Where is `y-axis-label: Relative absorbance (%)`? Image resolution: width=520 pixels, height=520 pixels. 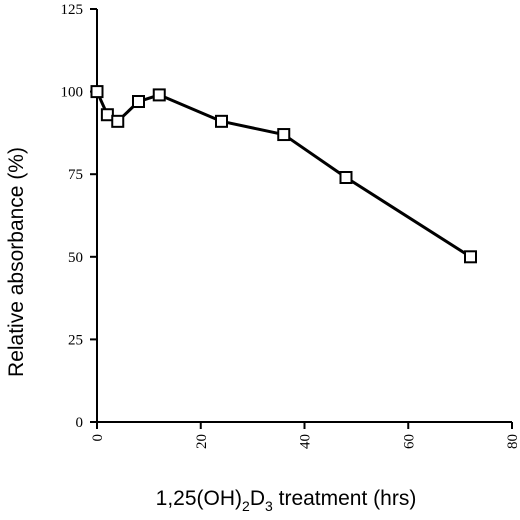 y-axis-label: Relative absorbance (%) is located at coordinates (16, 262).